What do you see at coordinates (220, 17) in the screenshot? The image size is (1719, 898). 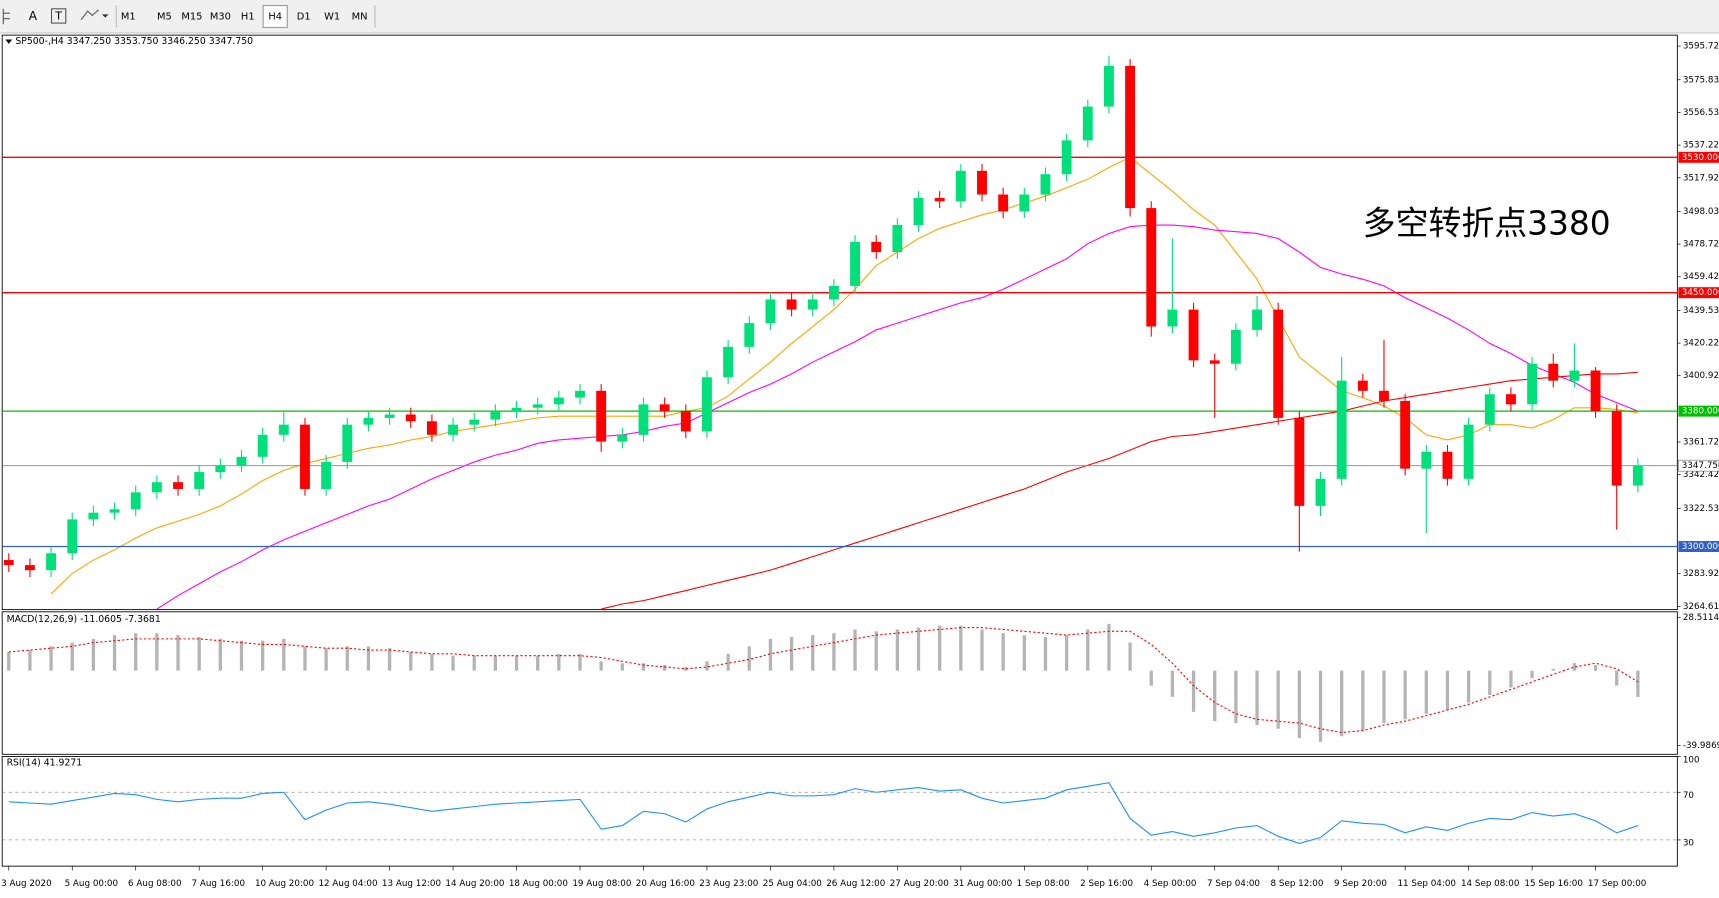 I see `timeframe-button: M30` at bounding box center [220, 17].